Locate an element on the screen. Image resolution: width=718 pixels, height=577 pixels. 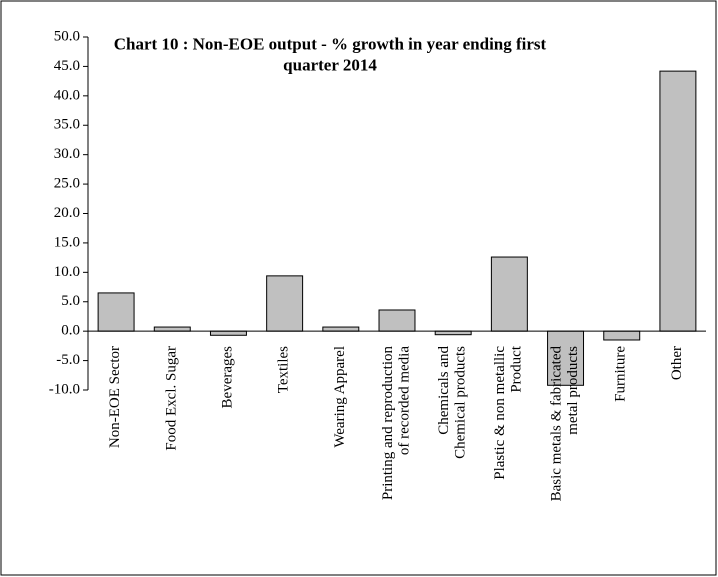
x-tick-label: Non-EOE Sector is located at coordinates (116, 397).